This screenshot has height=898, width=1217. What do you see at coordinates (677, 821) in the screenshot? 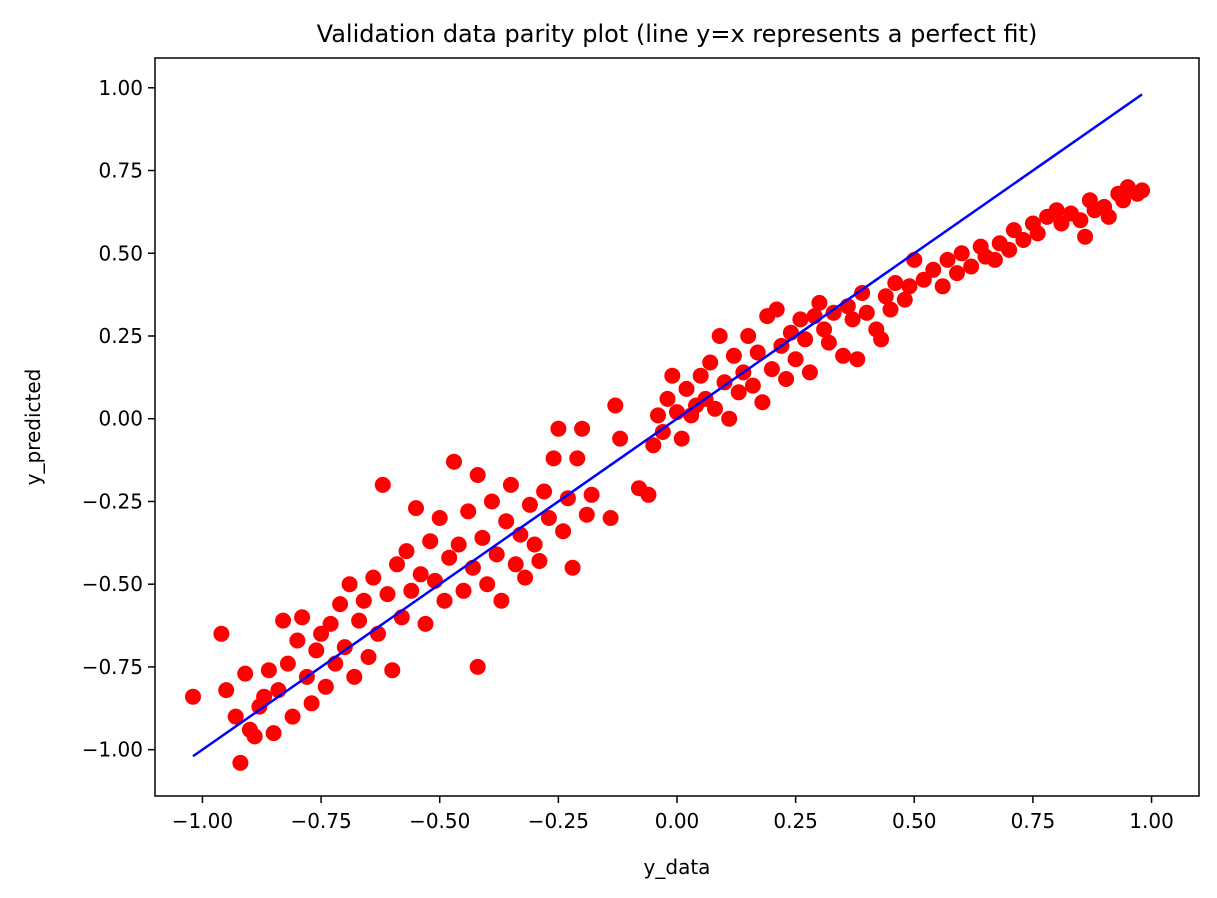
I see `x-tick-label: 0.00` at bounding box center [677, 821].